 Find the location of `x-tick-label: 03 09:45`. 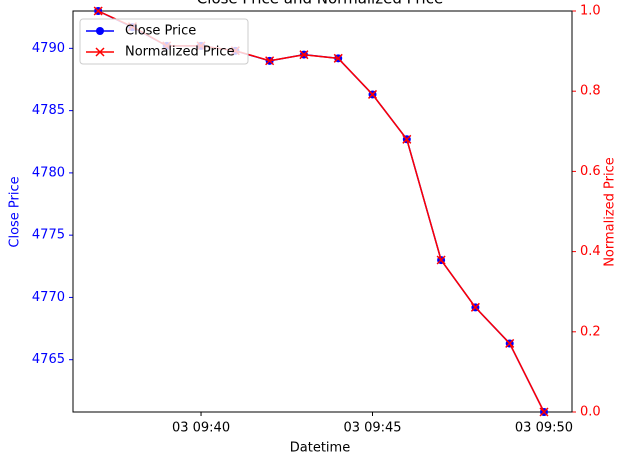

x-tick-label: 03 09:45 is located at coordinates (372, 428).